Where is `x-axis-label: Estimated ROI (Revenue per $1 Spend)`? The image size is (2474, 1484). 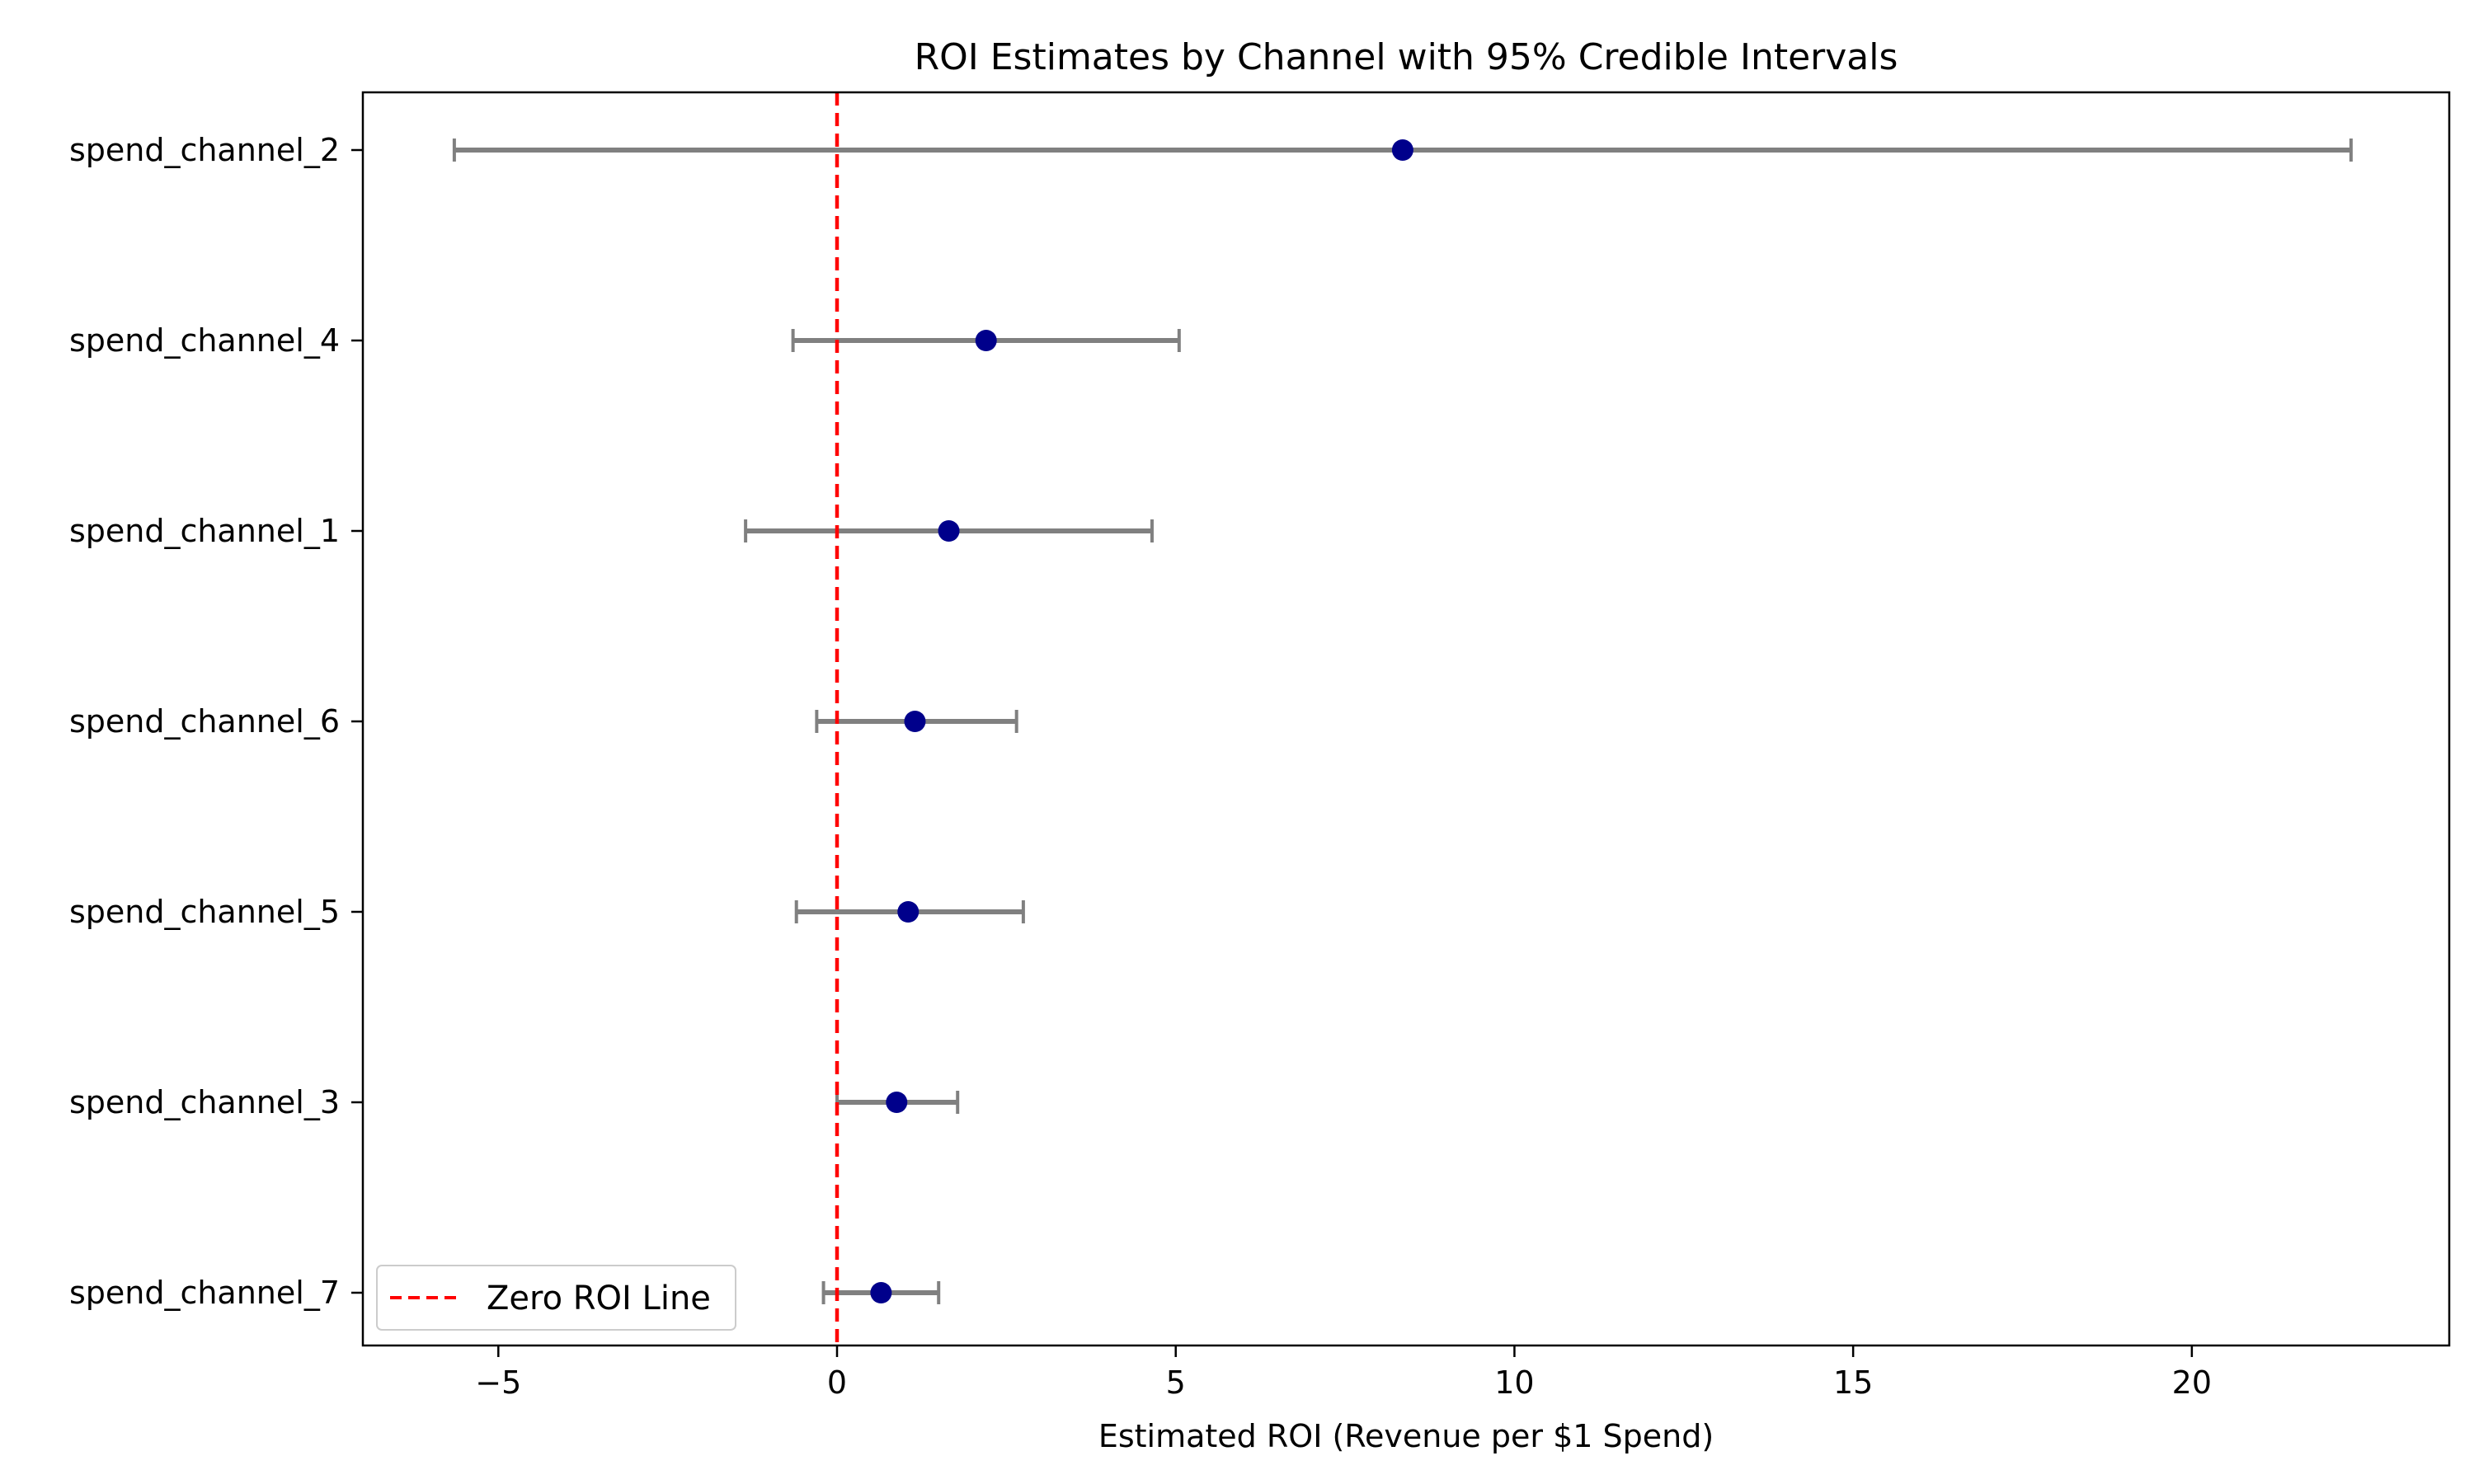
x-axis-label: Estimated ROI (Revenue per $1 Spend) is located at coordinates (1406, 1436).